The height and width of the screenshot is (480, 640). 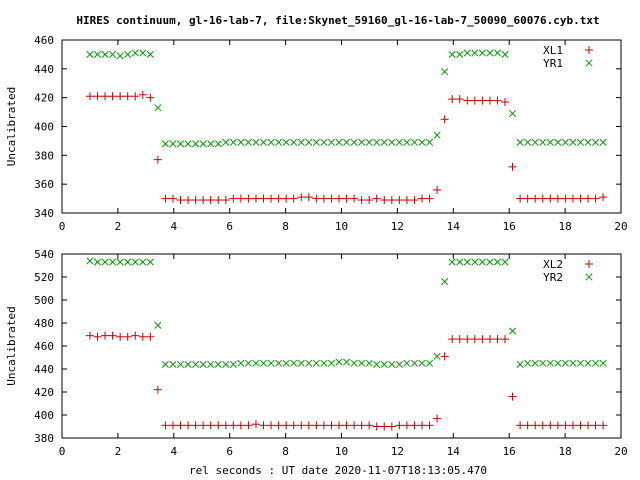 What do you see at coordinates (44, 213) in the screenshot?
I see `y-tick-label: 340` at bounding box center [44, 213].